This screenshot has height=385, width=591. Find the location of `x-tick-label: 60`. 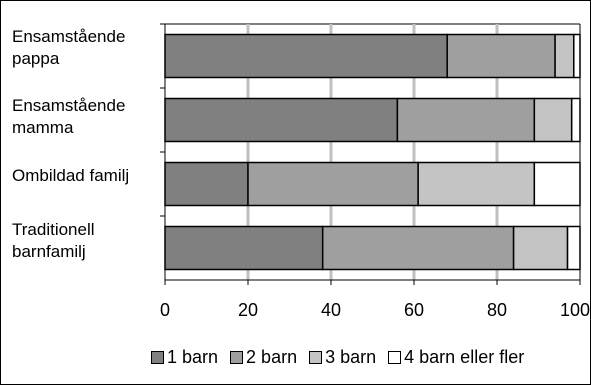

x-tick-label: 60 is located at coordinates (414, 310).